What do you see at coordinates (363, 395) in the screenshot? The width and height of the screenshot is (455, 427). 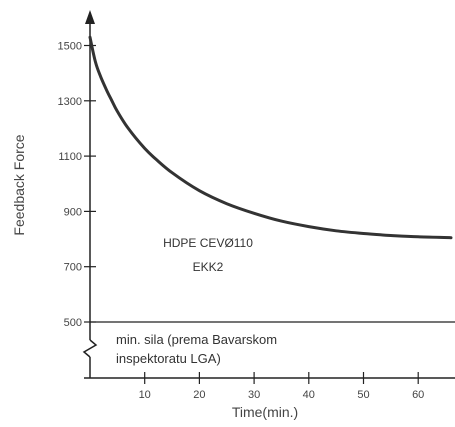 I see `x-tick-label: 50` at bounding box center [363, 395].